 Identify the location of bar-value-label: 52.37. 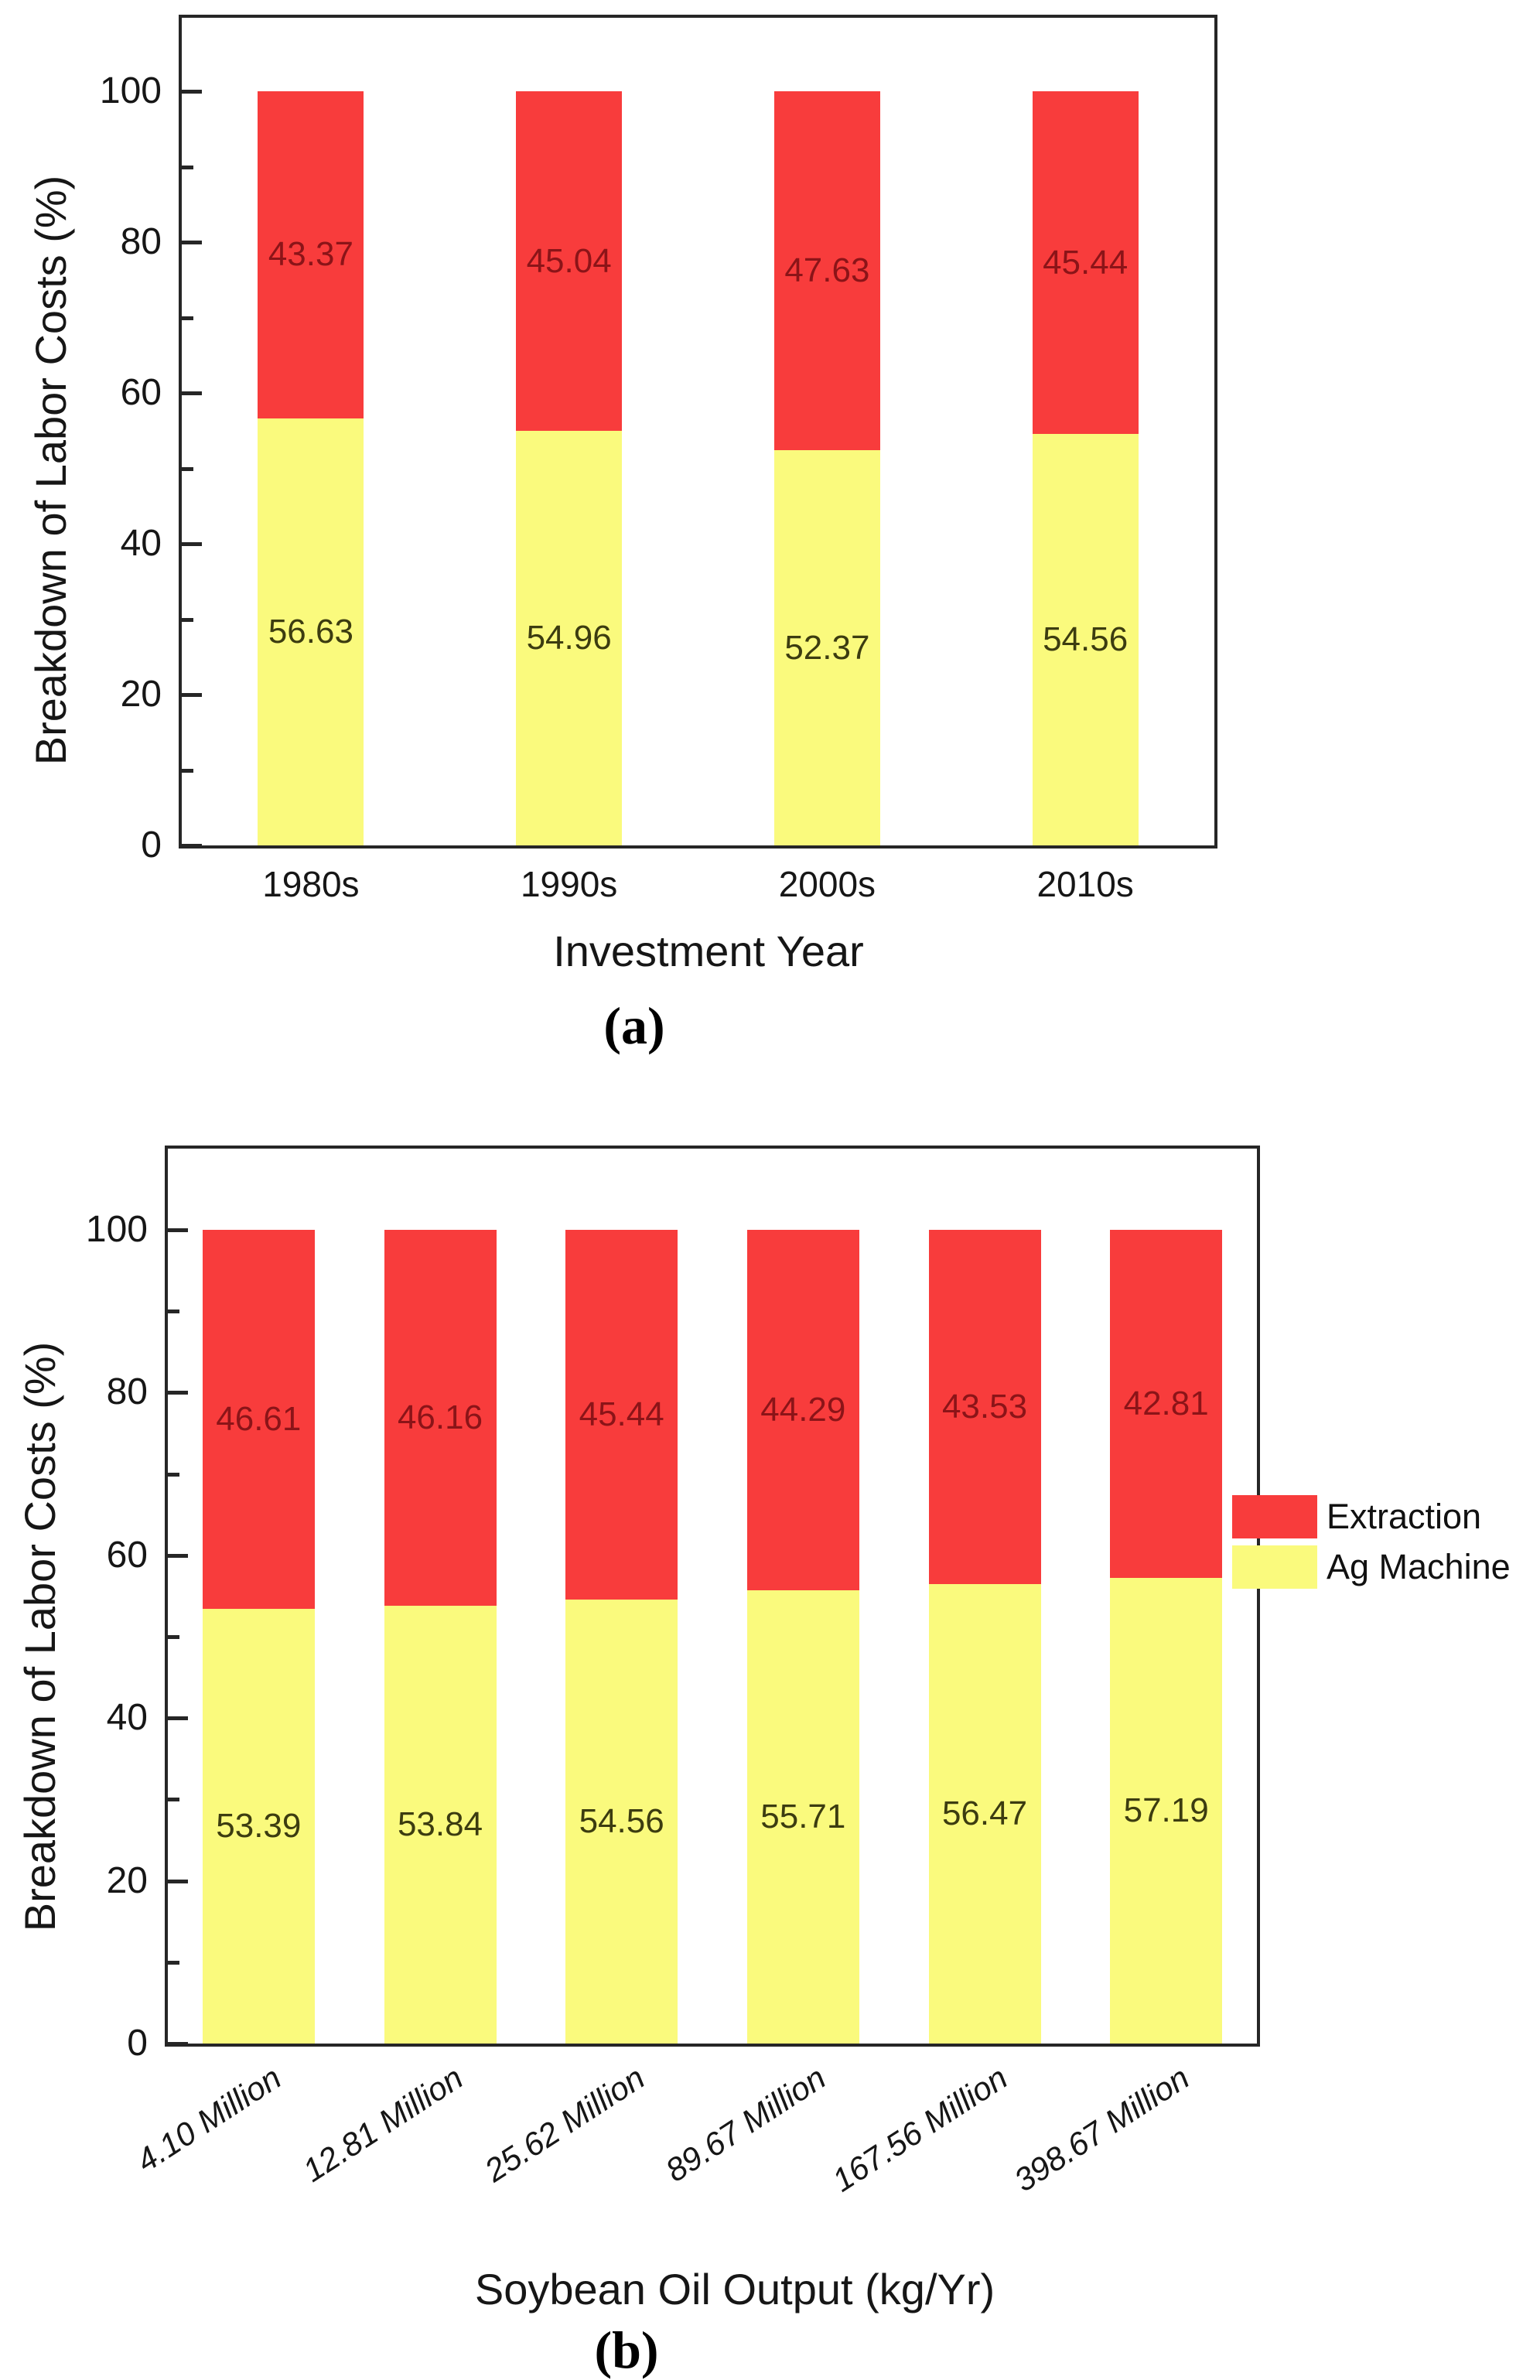
(827, 647).